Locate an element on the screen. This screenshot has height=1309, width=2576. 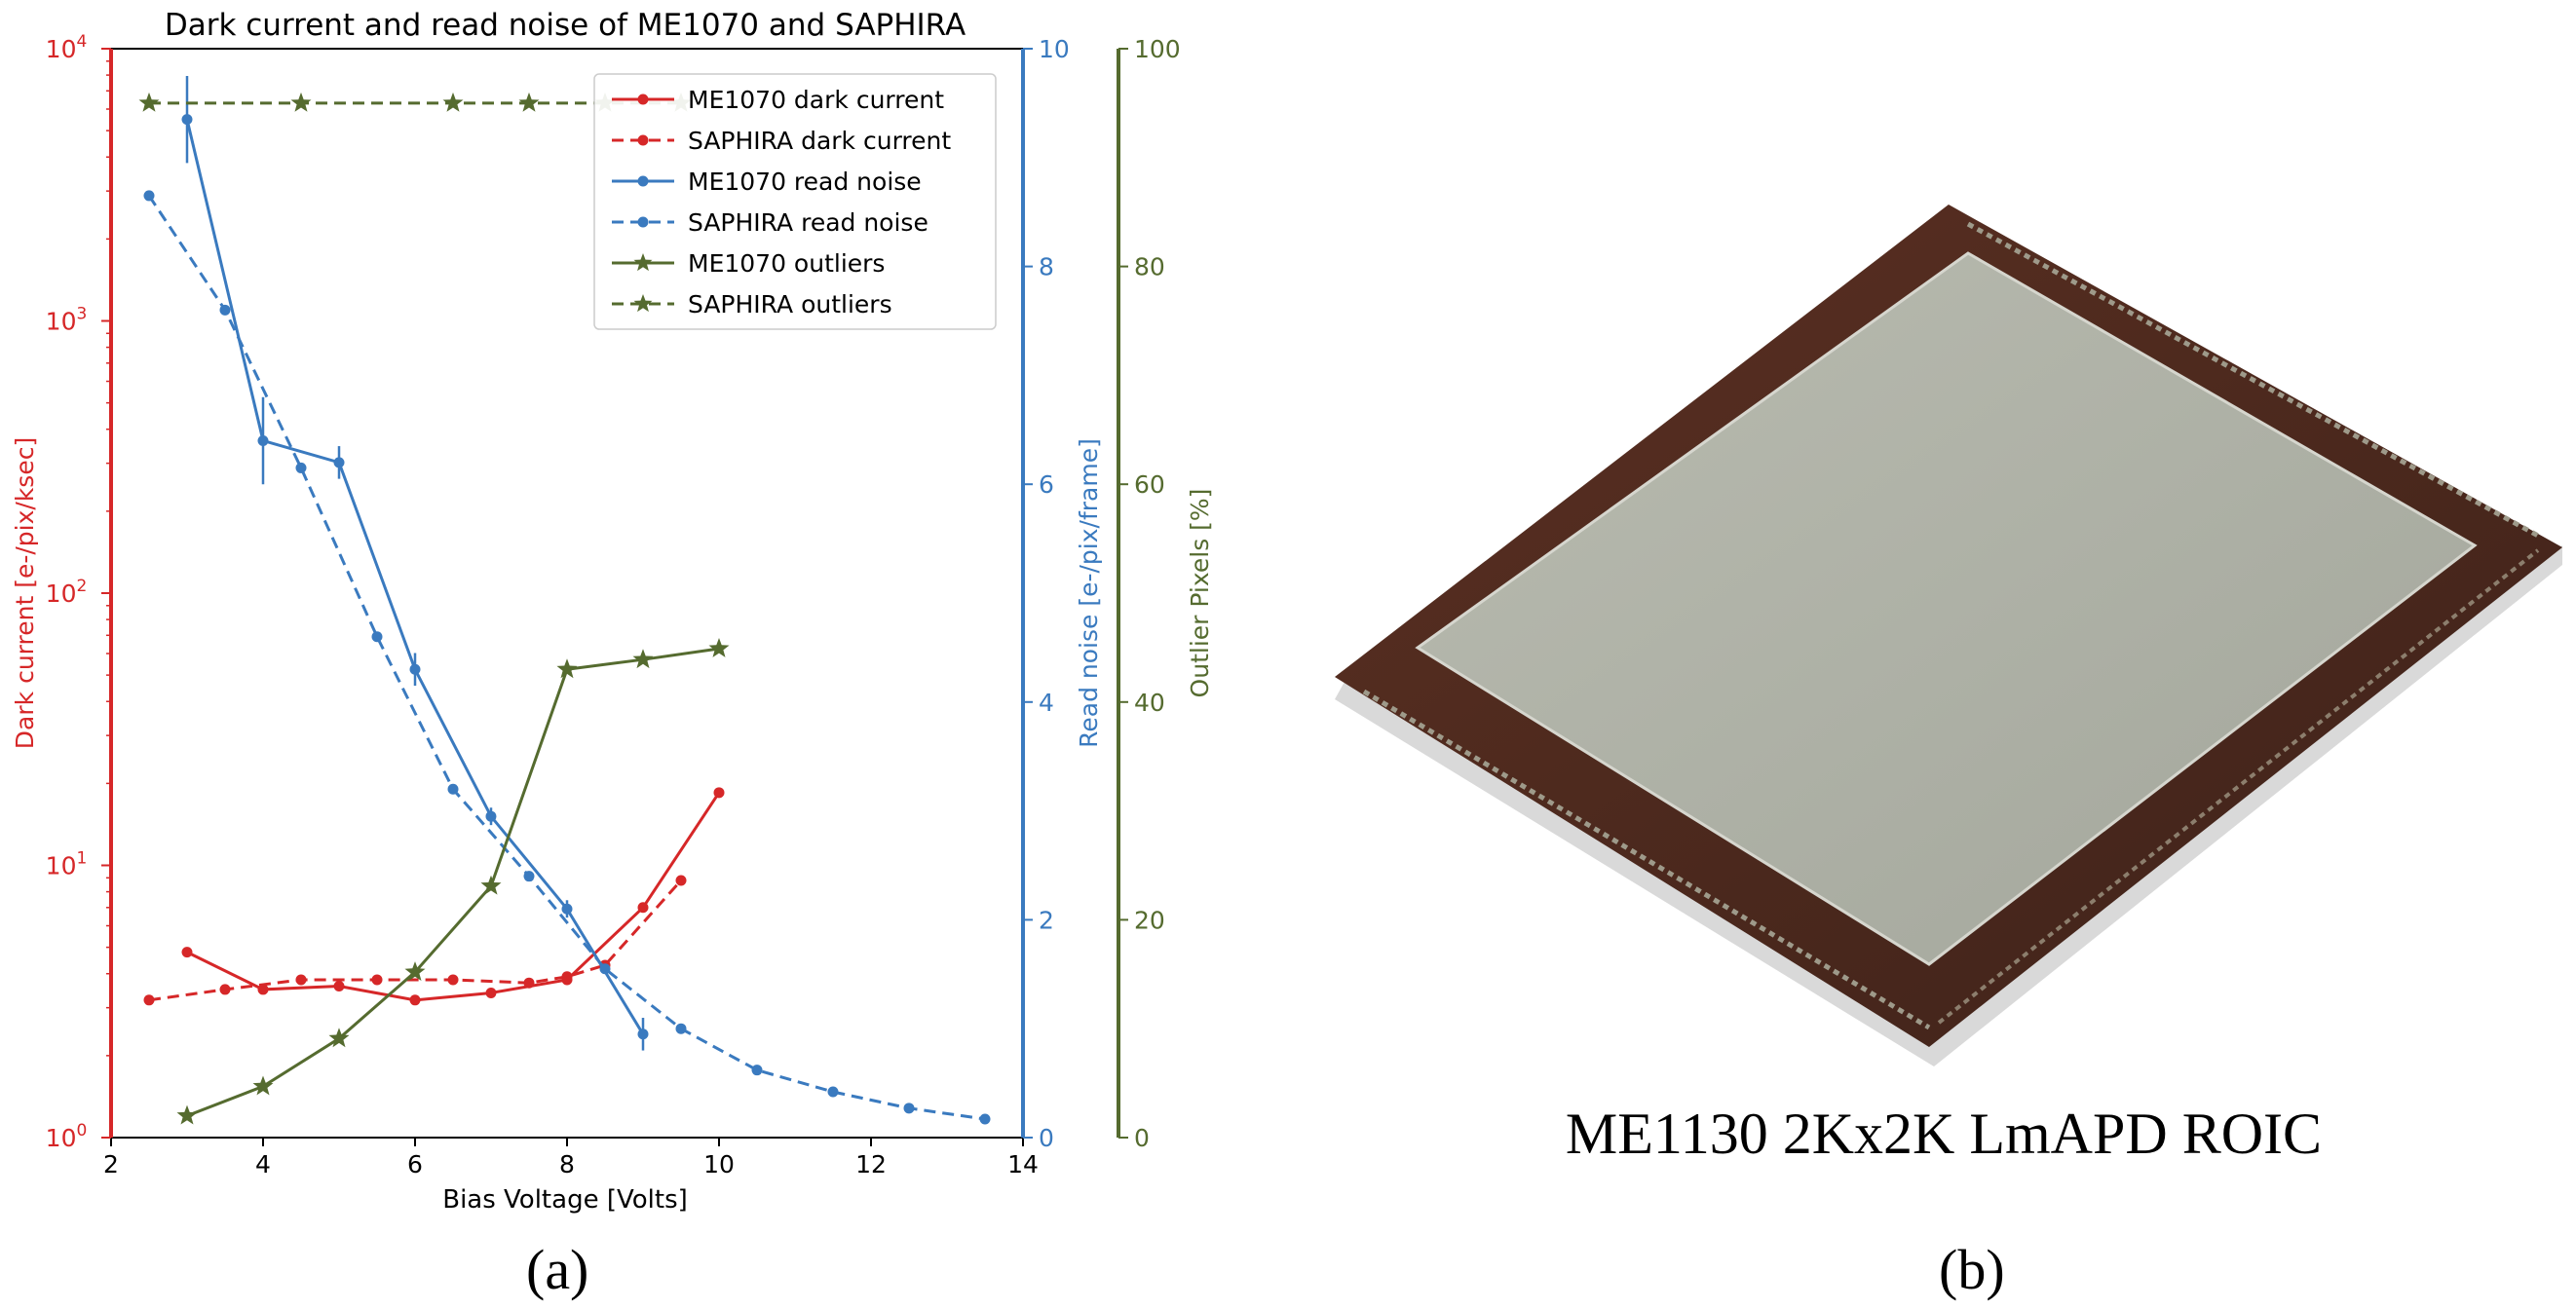
right-axis-label: Read noise [e-/pix/frame] is located at coordinates (1089, 593).